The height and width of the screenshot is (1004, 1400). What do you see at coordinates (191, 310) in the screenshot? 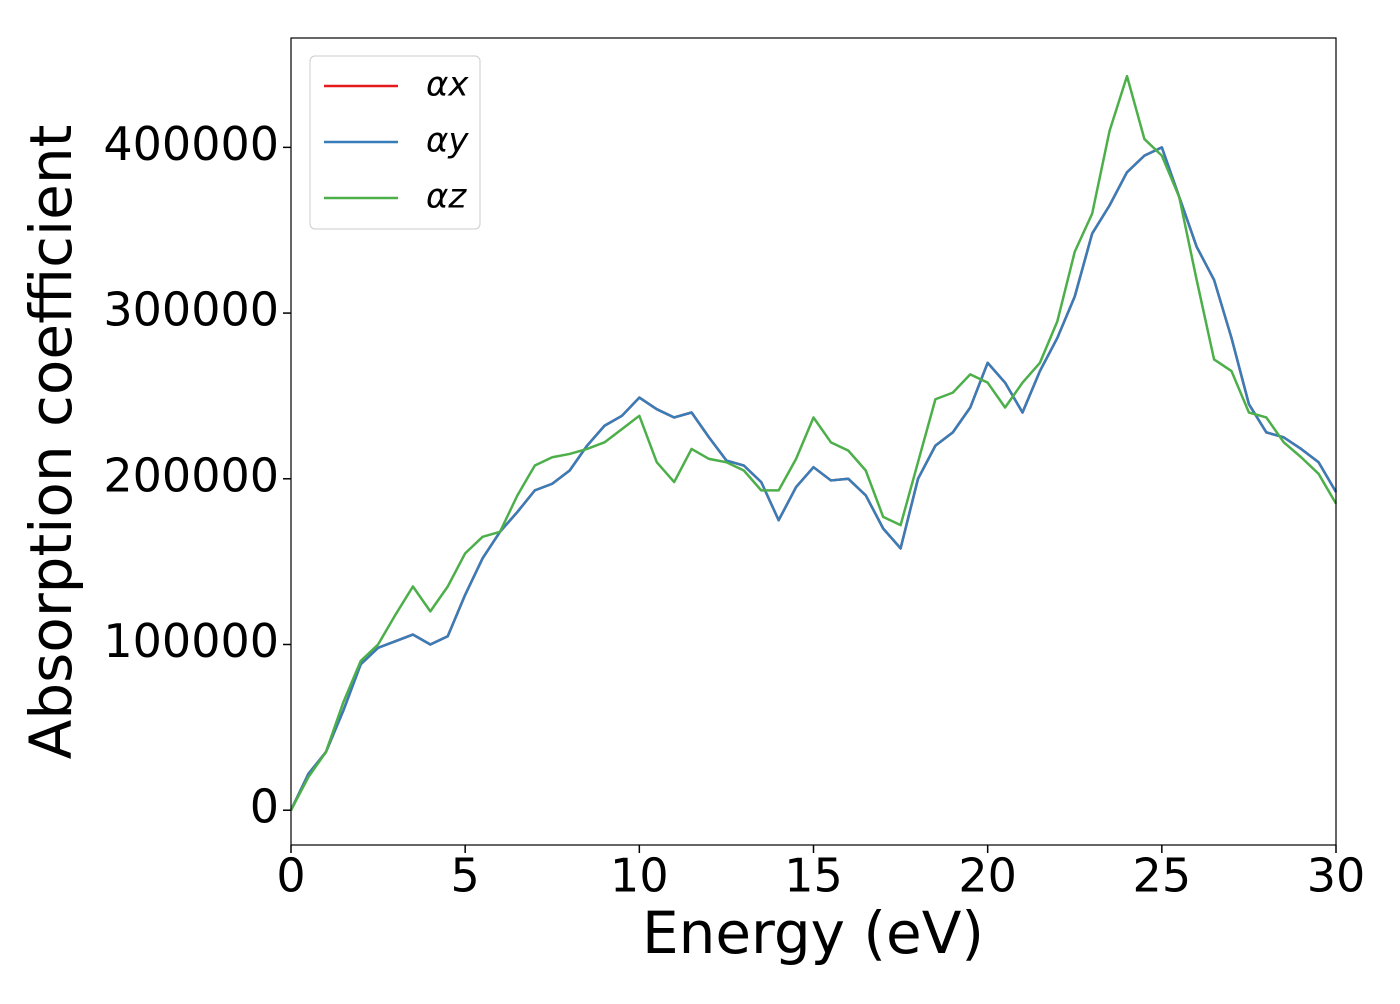
I see `y-tick-label: 300000` at bounding box center [191, 310].